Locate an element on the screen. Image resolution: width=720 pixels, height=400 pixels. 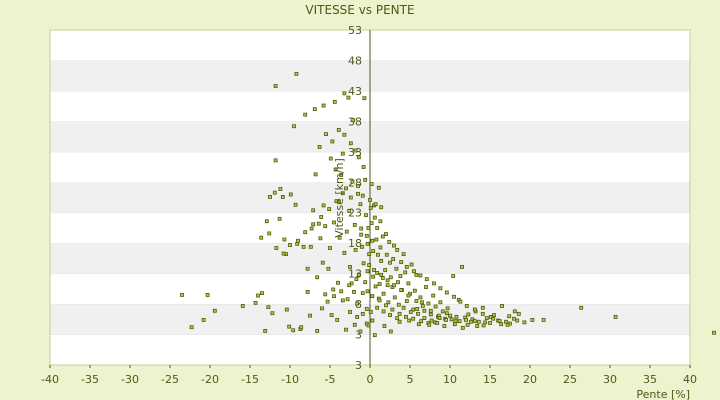
x-tick-label: 5 is located at coordinates (410, 379).